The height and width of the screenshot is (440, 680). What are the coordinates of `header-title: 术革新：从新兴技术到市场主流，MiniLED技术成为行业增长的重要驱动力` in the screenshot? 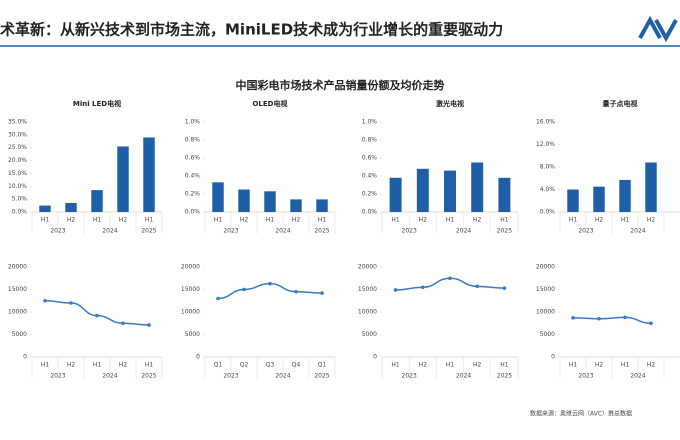 It's located at (251, 30).